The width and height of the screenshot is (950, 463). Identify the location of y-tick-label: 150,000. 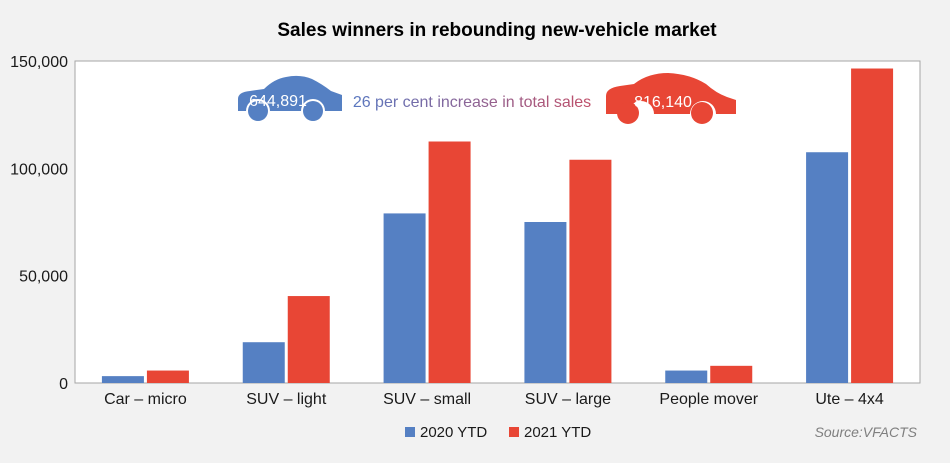
(39, 62).